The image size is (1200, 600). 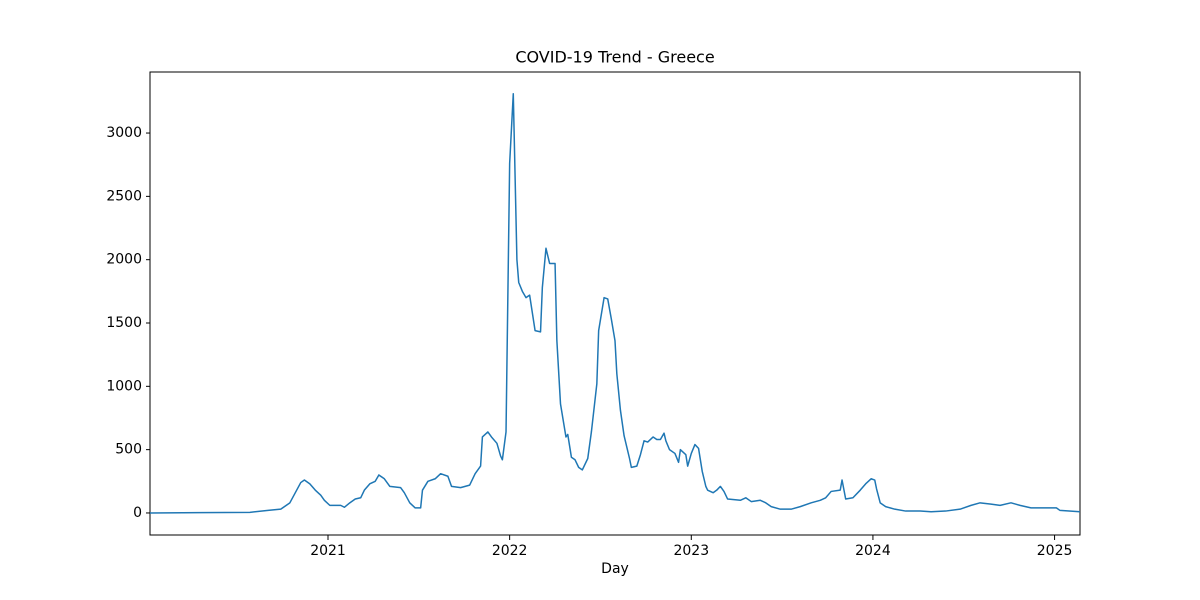 What do you see at coordinates (124, 196) in the screenshot?
I see `y-tick-label: 2500` at bounding box center [124, 196].